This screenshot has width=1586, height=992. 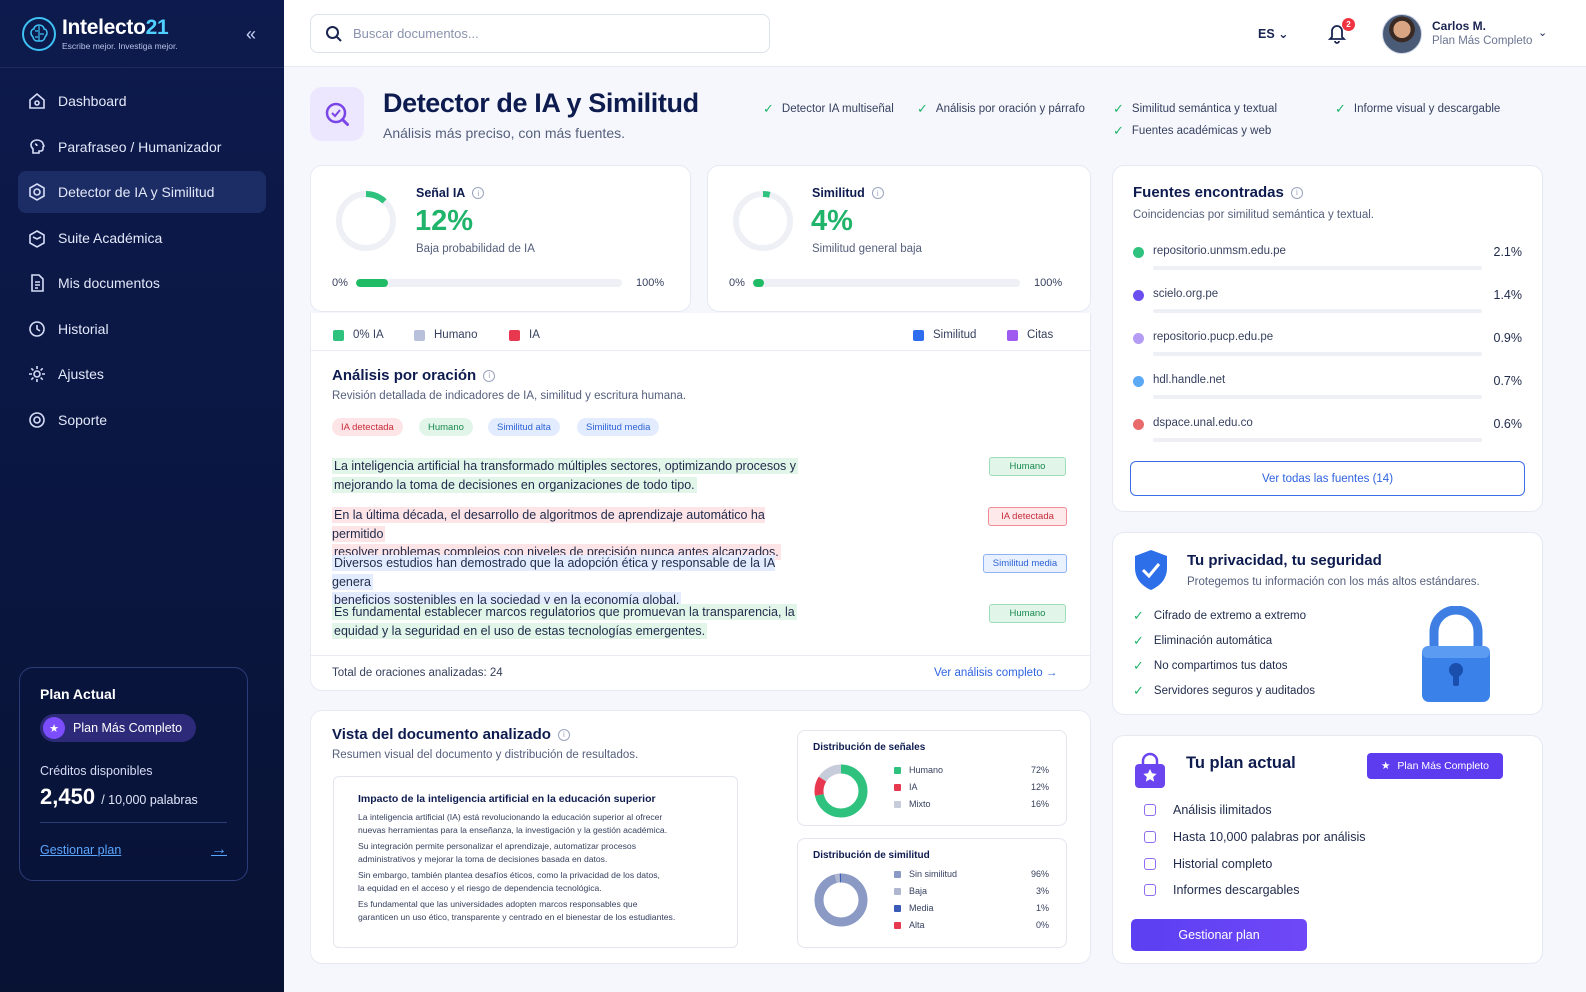 I want to click on sidebar-item-label: Suite Académica, so click(x=110, y=237).